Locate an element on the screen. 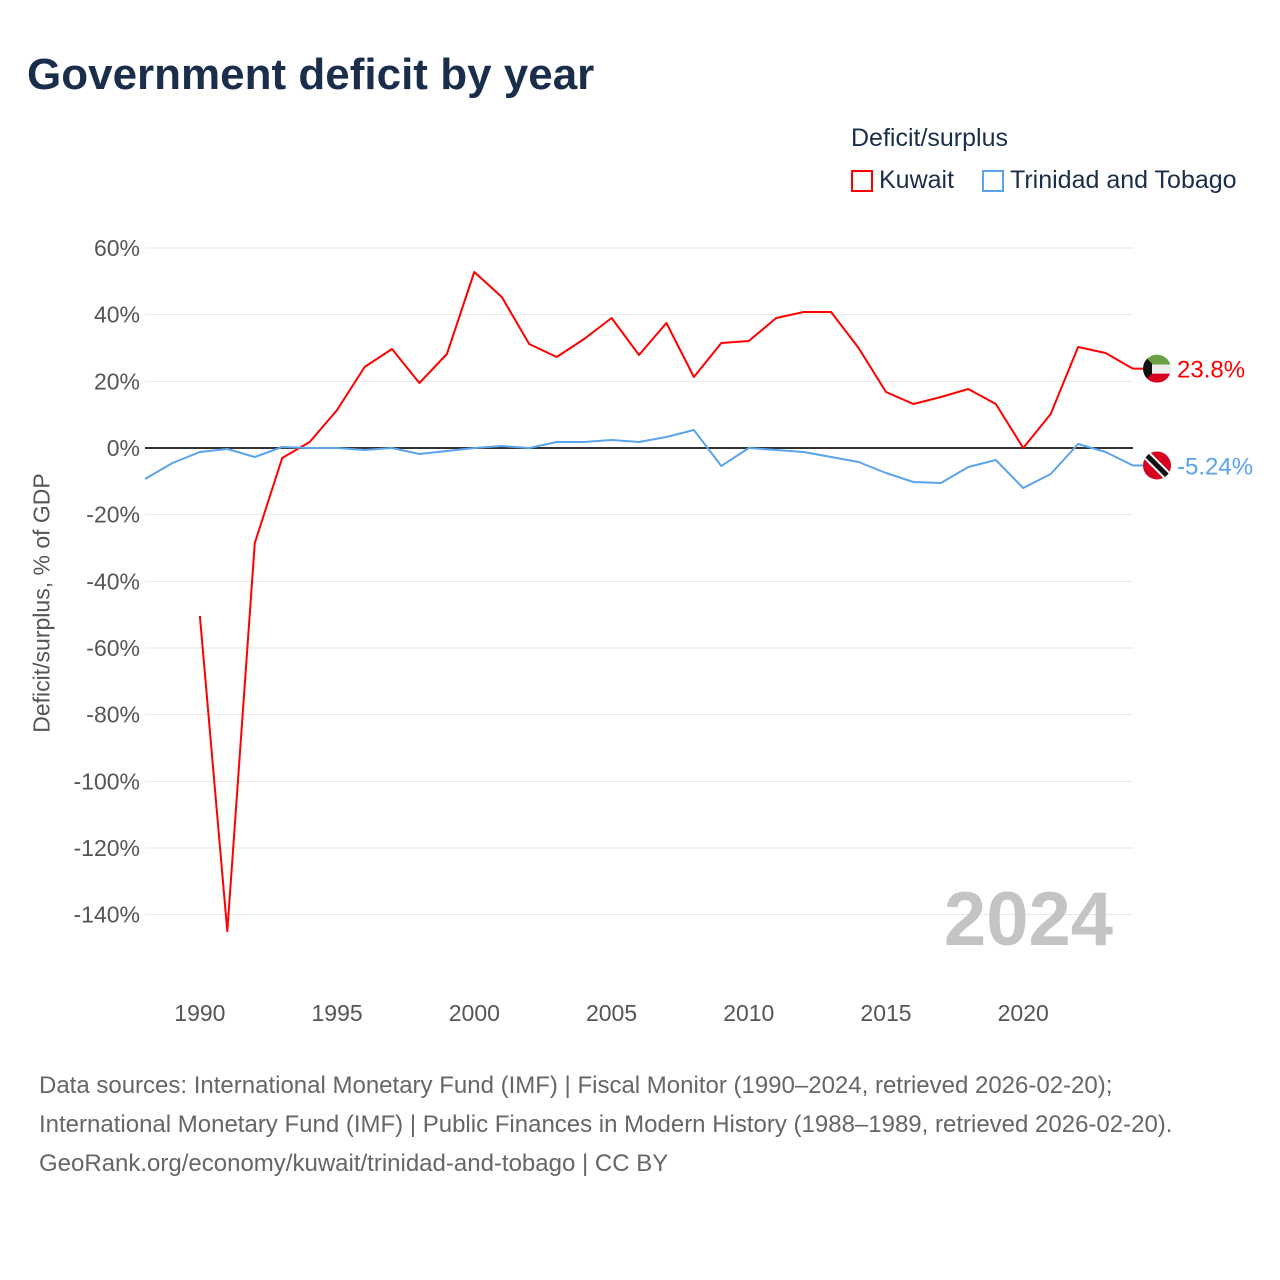  y-tick-label: -120% is located at coordinates (107, 848).